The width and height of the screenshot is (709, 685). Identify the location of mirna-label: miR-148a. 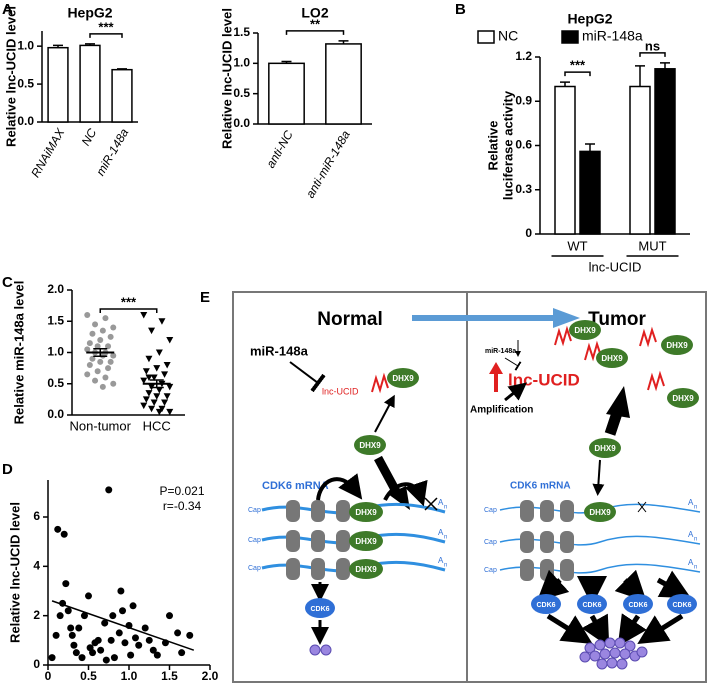
(279, 350).